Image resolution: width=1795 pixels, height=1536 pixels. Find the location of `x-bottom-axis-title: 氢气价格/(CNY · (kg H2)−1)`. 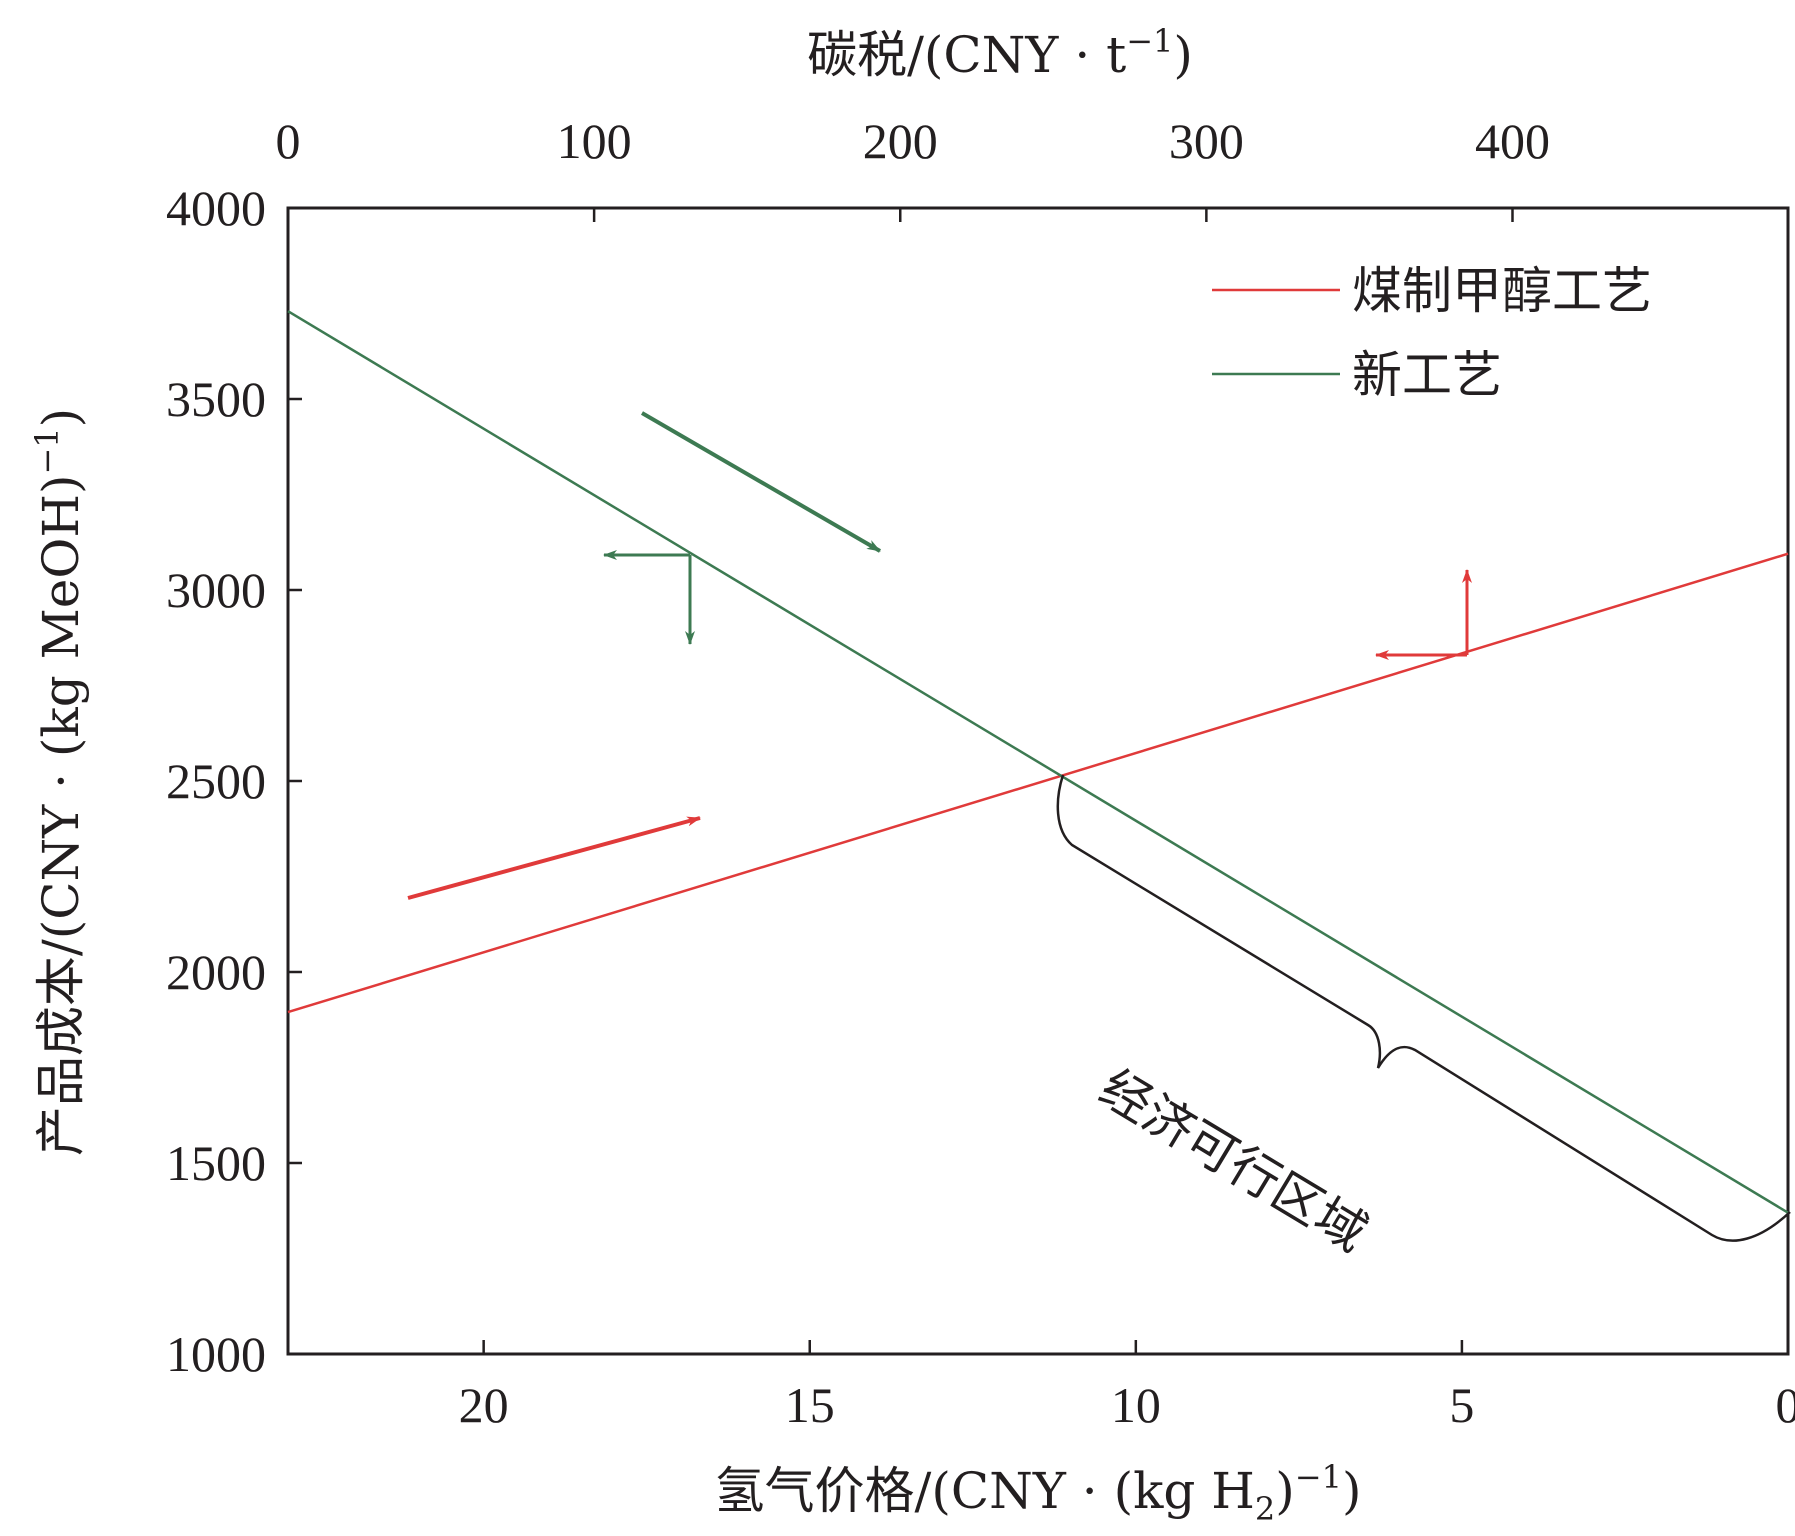

x-bottom-axis-title: 氢气价格/(CNY · (kg H2)−1) is located at coordinates (1038, 1493).